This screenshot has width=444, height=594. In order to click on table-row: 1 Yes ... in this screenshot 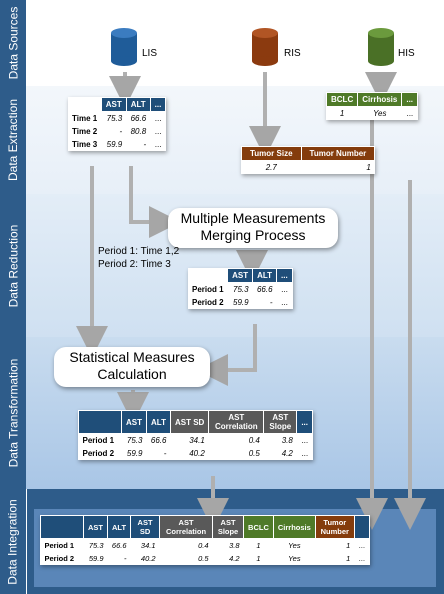, I will do `click(372, 114)`.